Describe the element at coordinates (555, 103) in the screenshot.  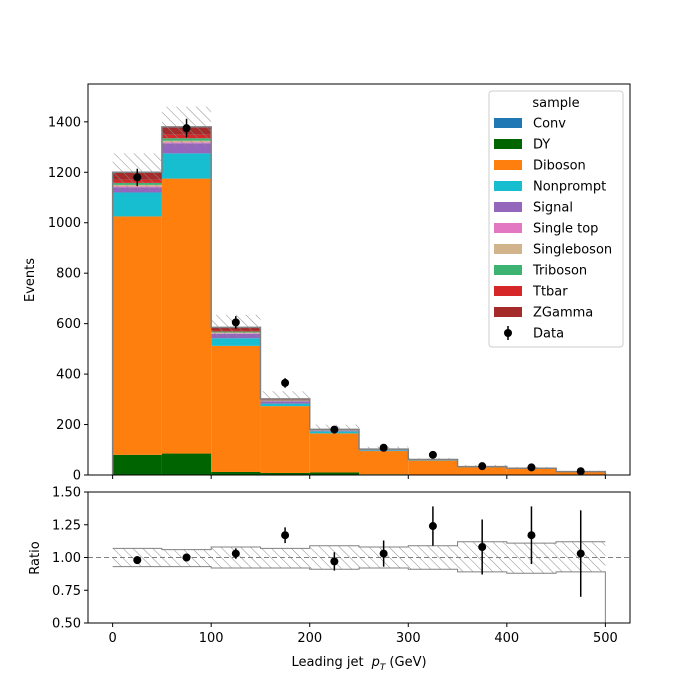
I see `legend-title: sample` at that location.